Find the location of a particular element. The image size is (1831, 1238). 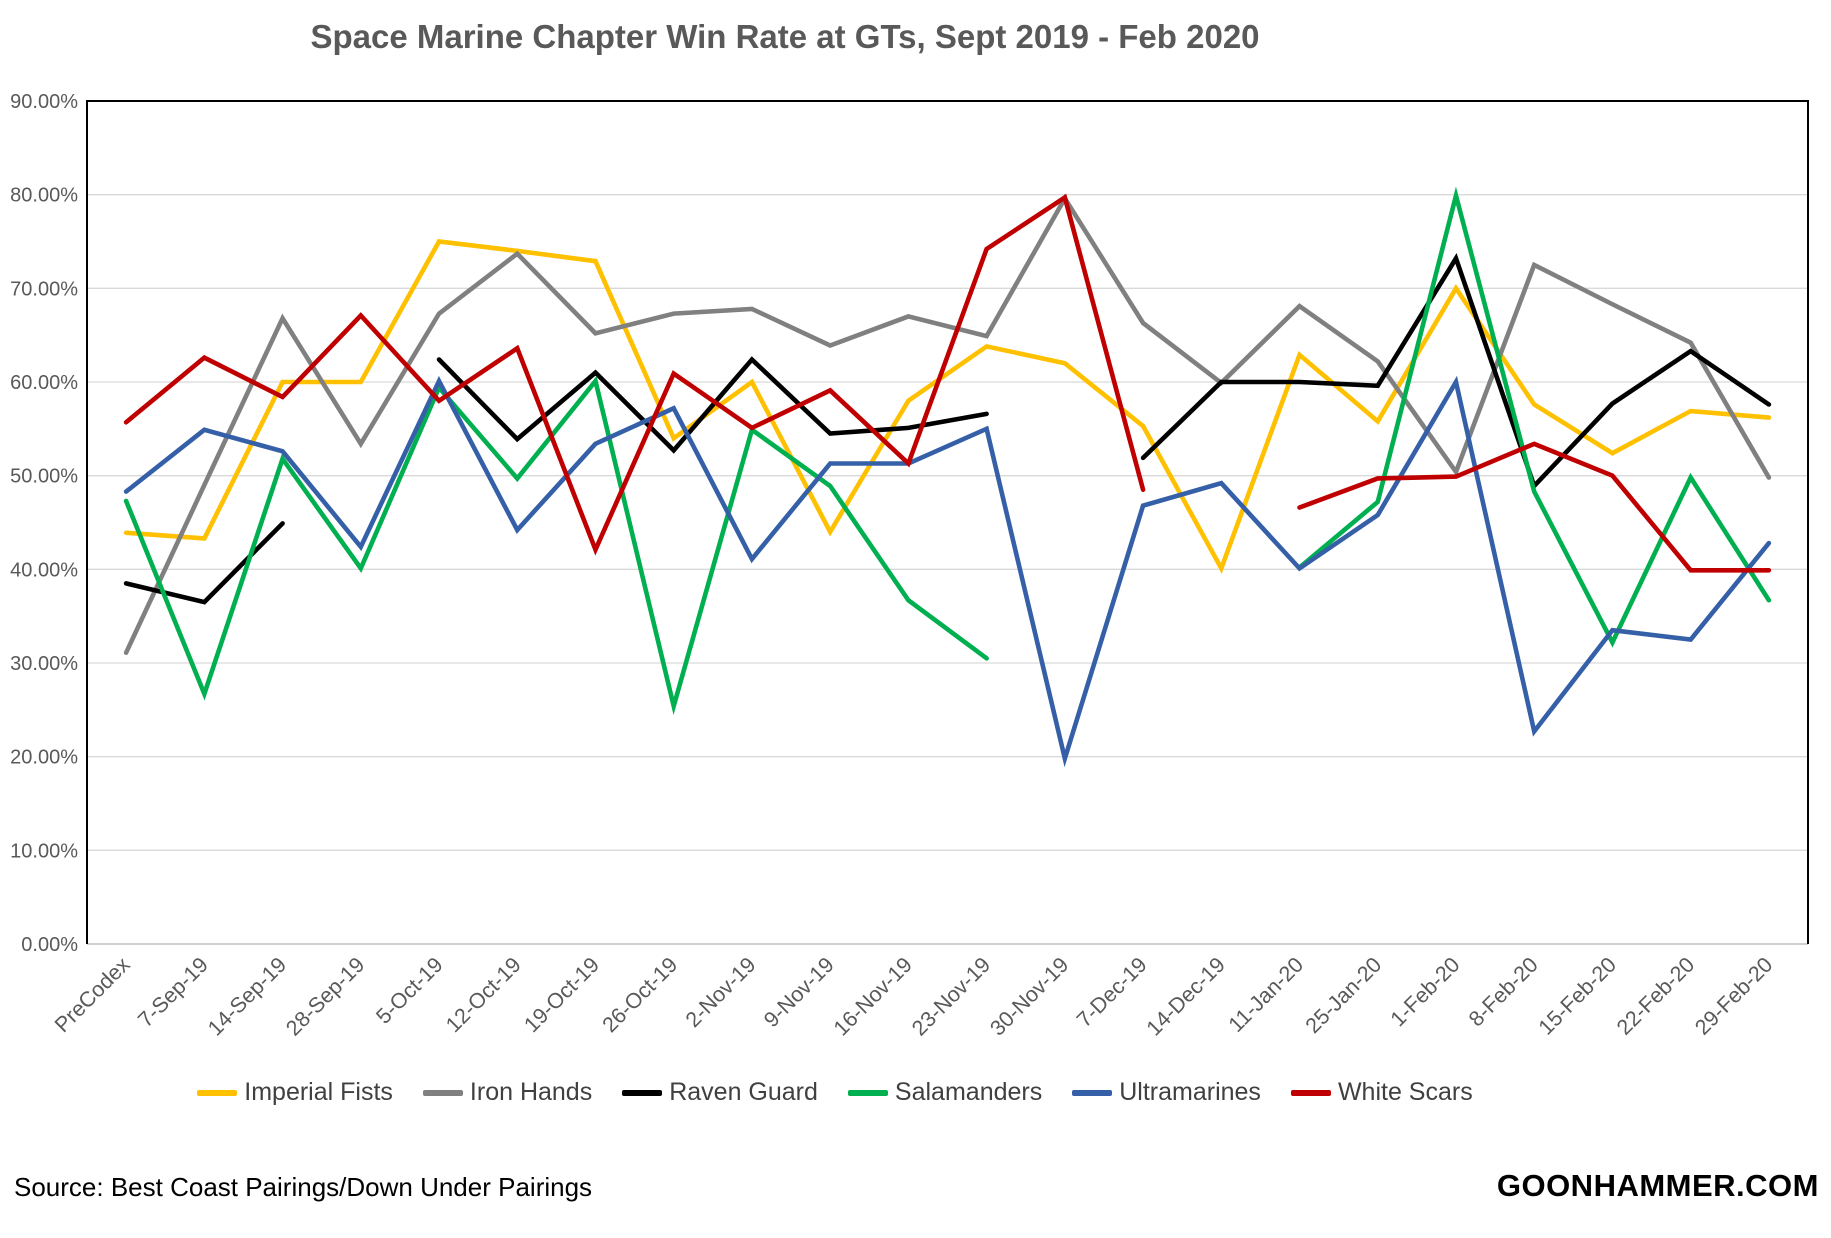

x-axis-tick-label: 30-Nov-19 is located at coordinates (1029, 997).